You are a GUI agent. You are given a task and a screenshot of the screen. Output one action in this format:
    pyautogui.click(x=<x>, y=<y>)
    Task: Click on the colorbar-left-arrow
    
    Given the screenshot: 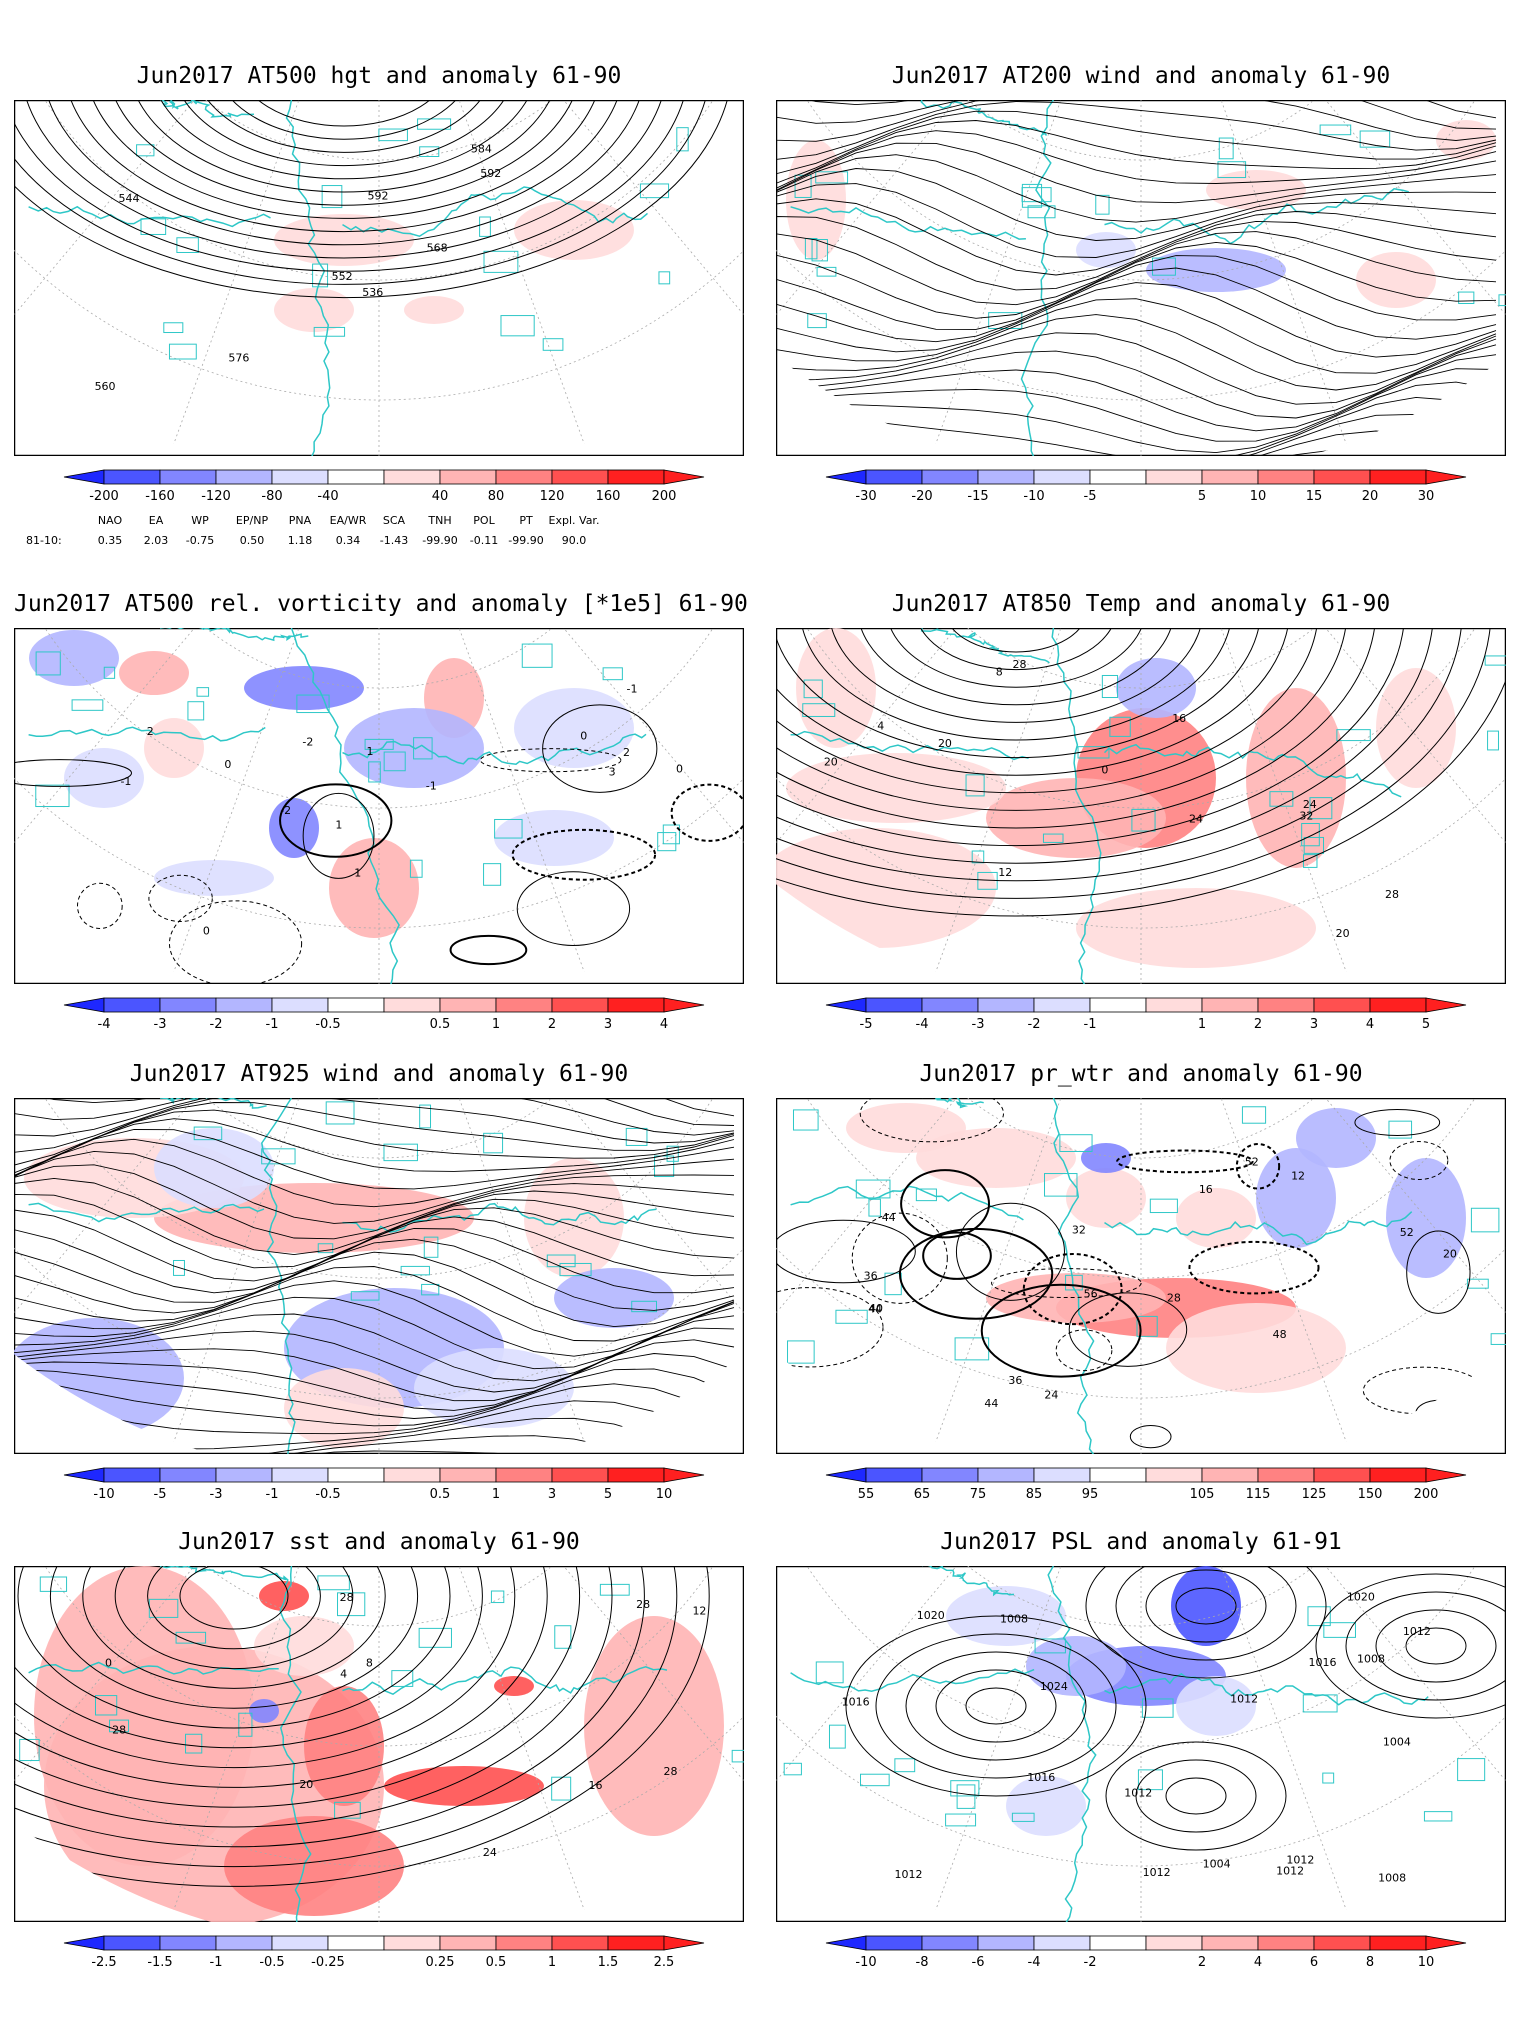 What is the action you would take?
    pyautogui.click(x=84, y=477)
    